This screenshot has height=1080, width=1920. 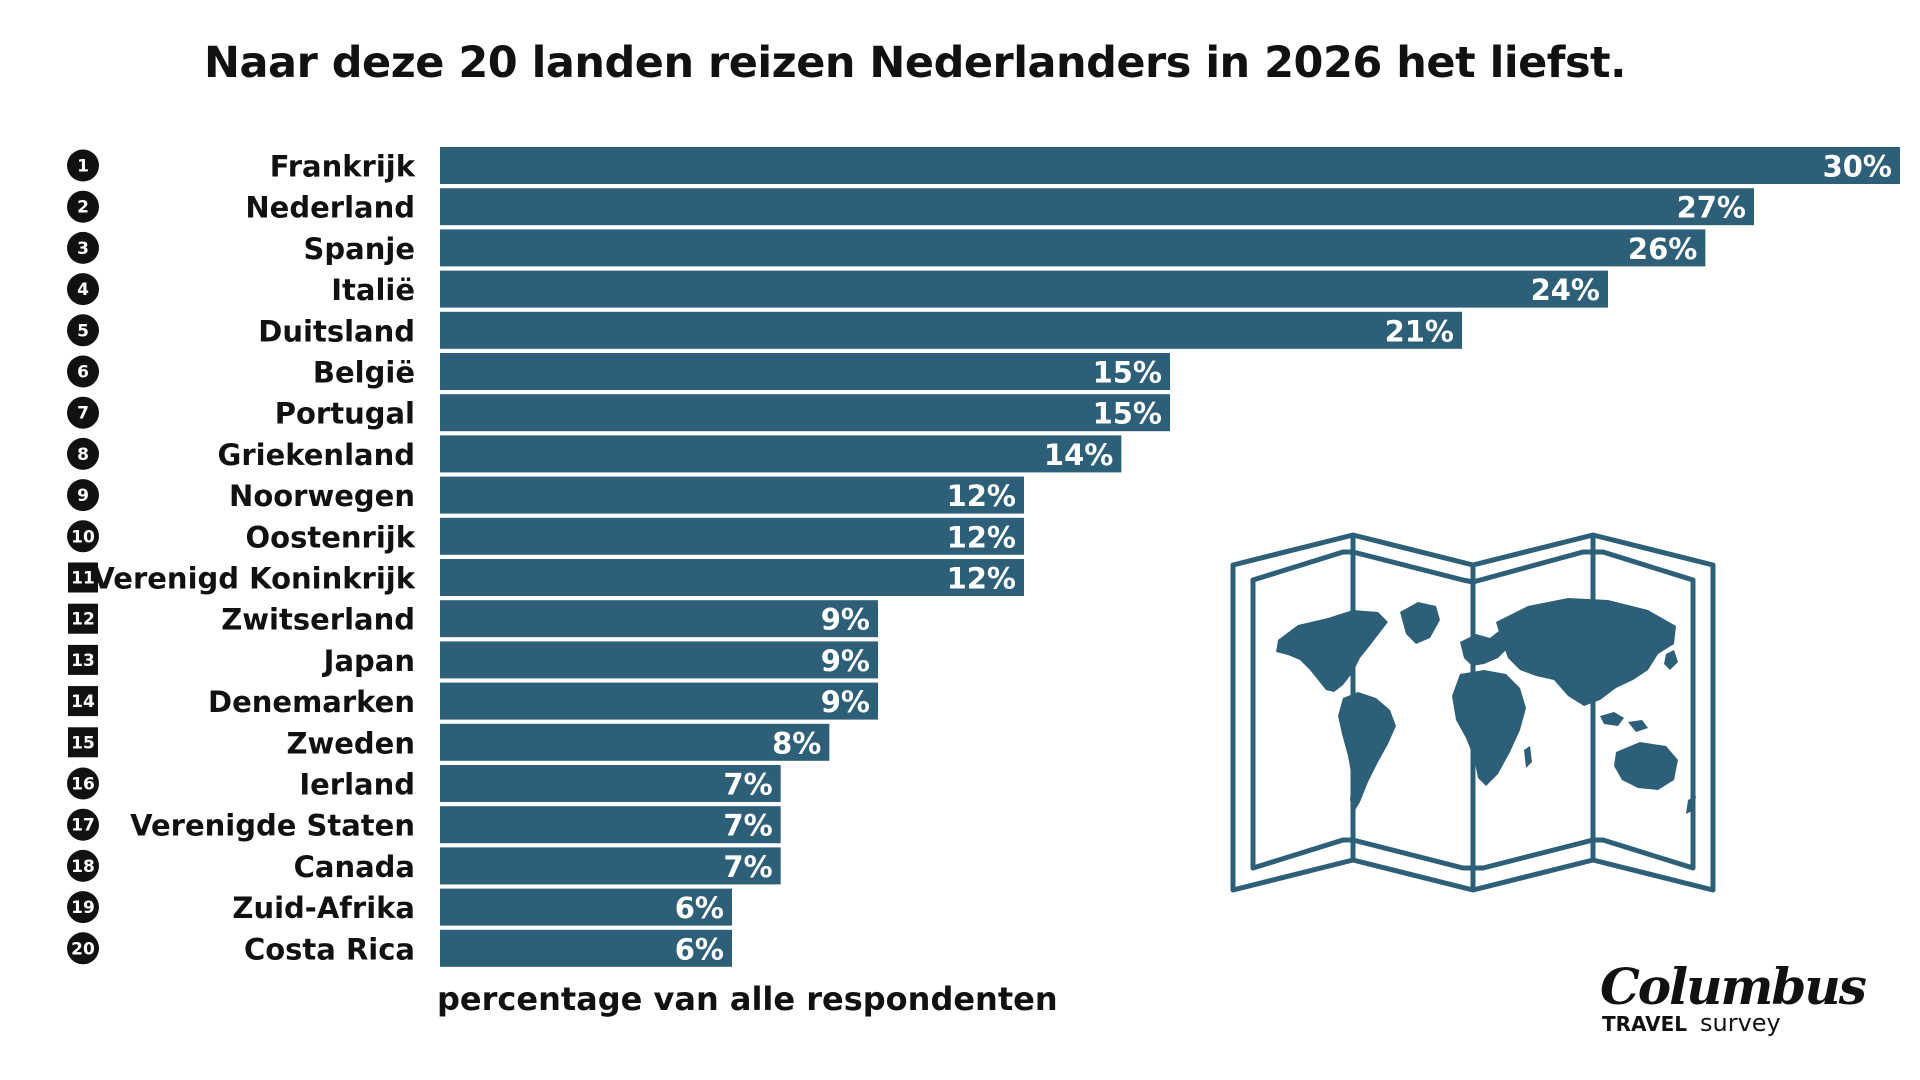 I want to click on rank-number-13: 13, so click(x=83, y=661).